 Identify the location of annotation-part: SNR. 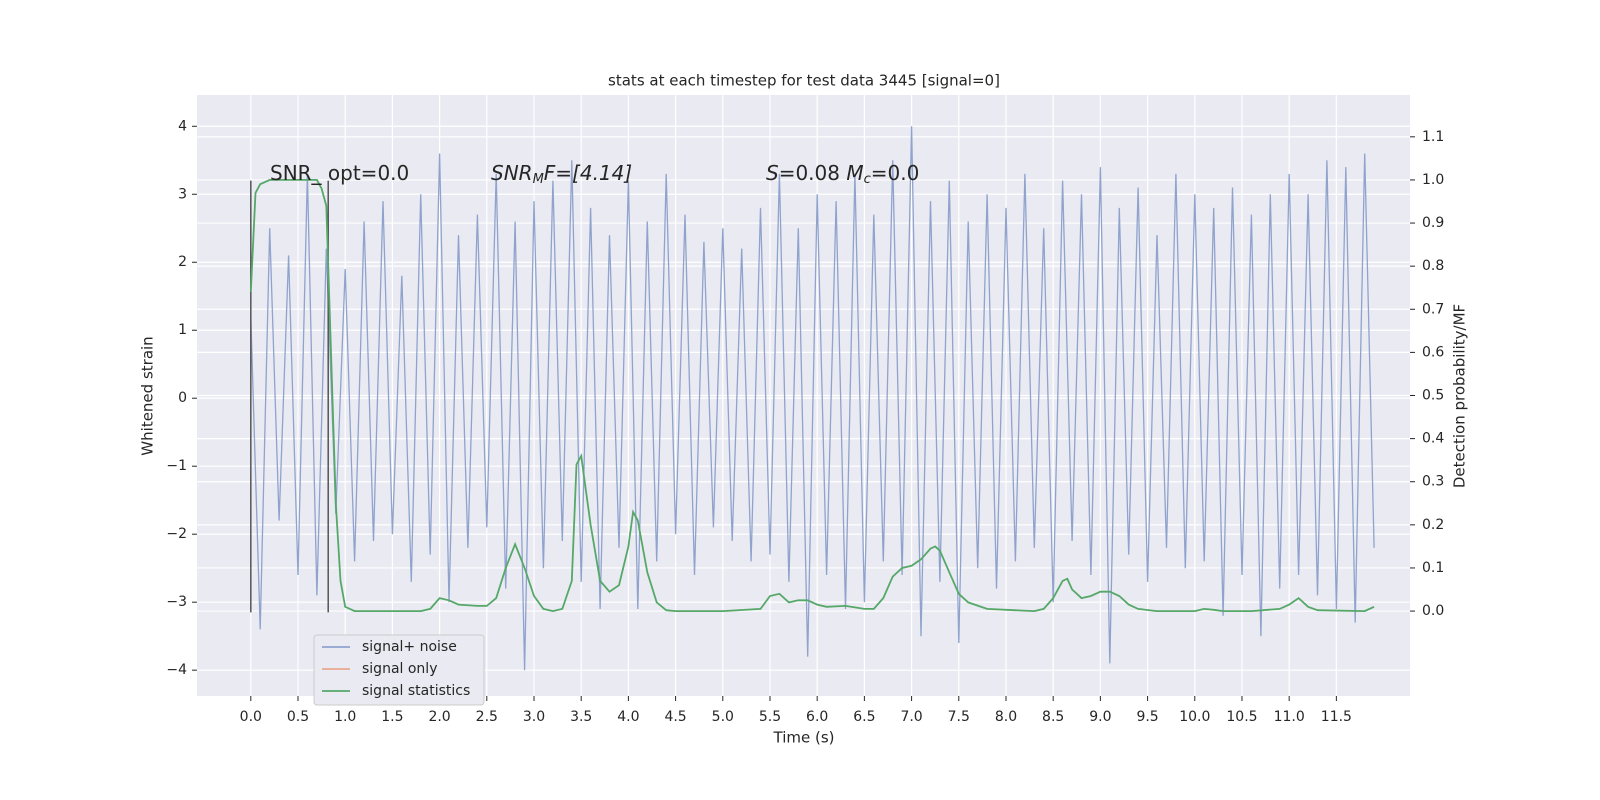
(512, 173).